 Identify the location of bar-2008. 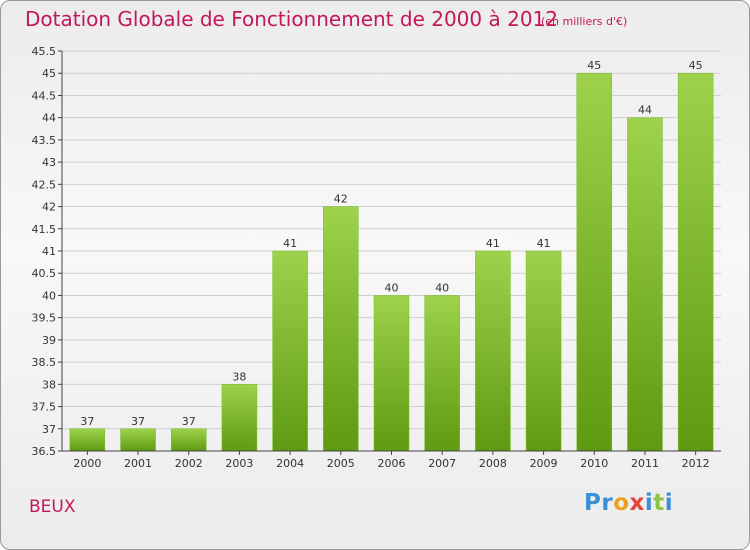
(493, 351).